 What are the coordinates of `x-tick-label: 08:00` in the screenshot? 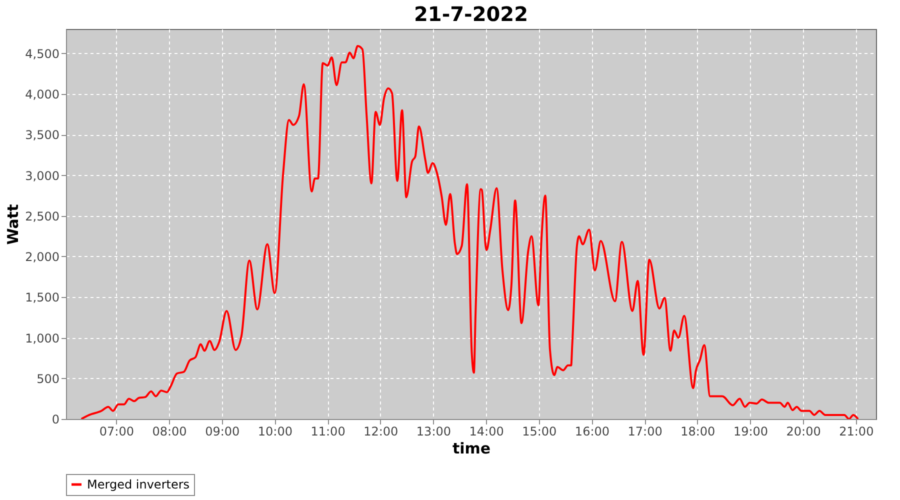 It's located at (169, 431).